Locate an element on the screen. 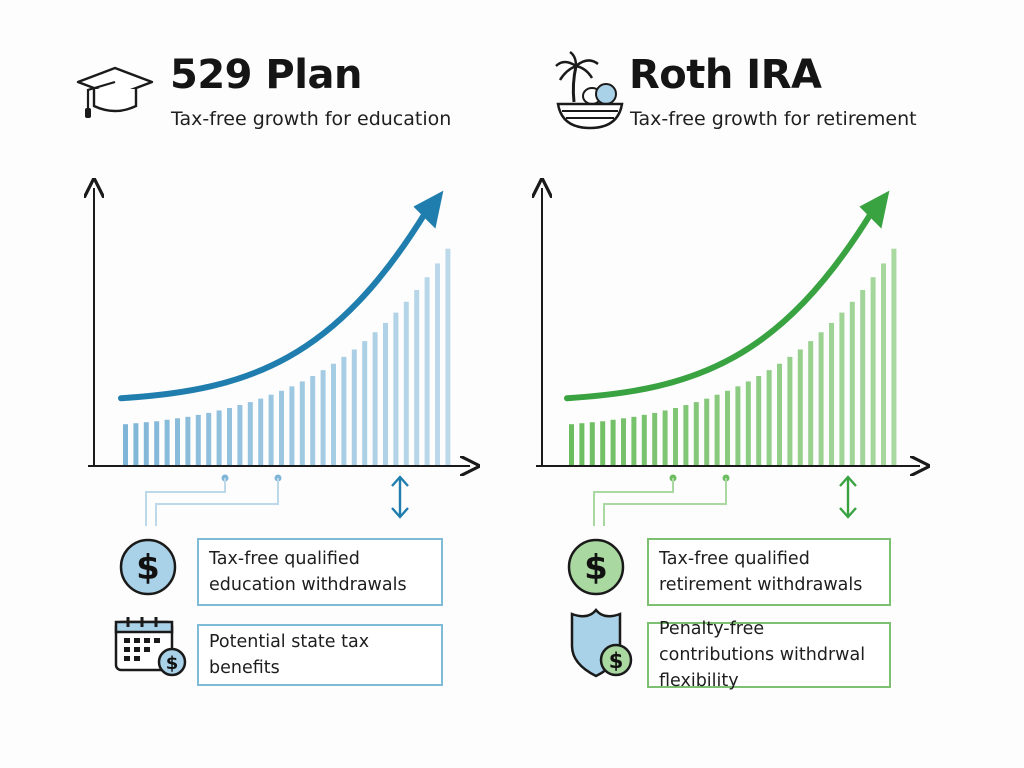 This screenshot has width=1024, height=768. calendar-dollar-icon: $ is located at coordinates (150, 647).